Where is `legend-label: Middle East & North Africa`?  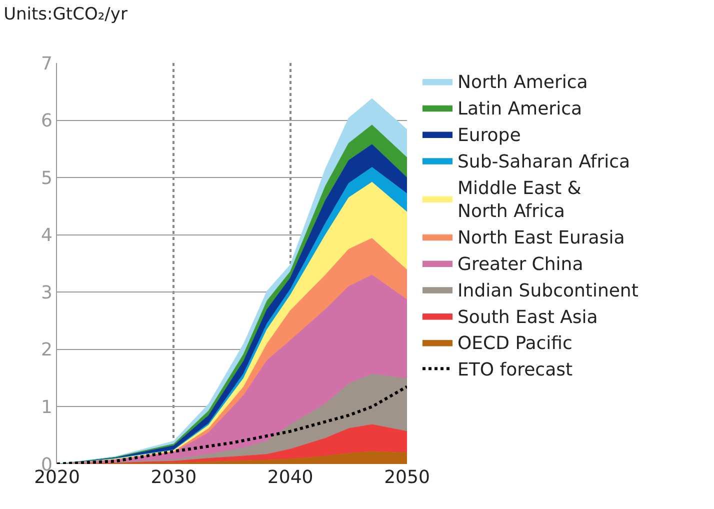 legend-label: Middle East & North Africa is located at coordinates (520, 200).